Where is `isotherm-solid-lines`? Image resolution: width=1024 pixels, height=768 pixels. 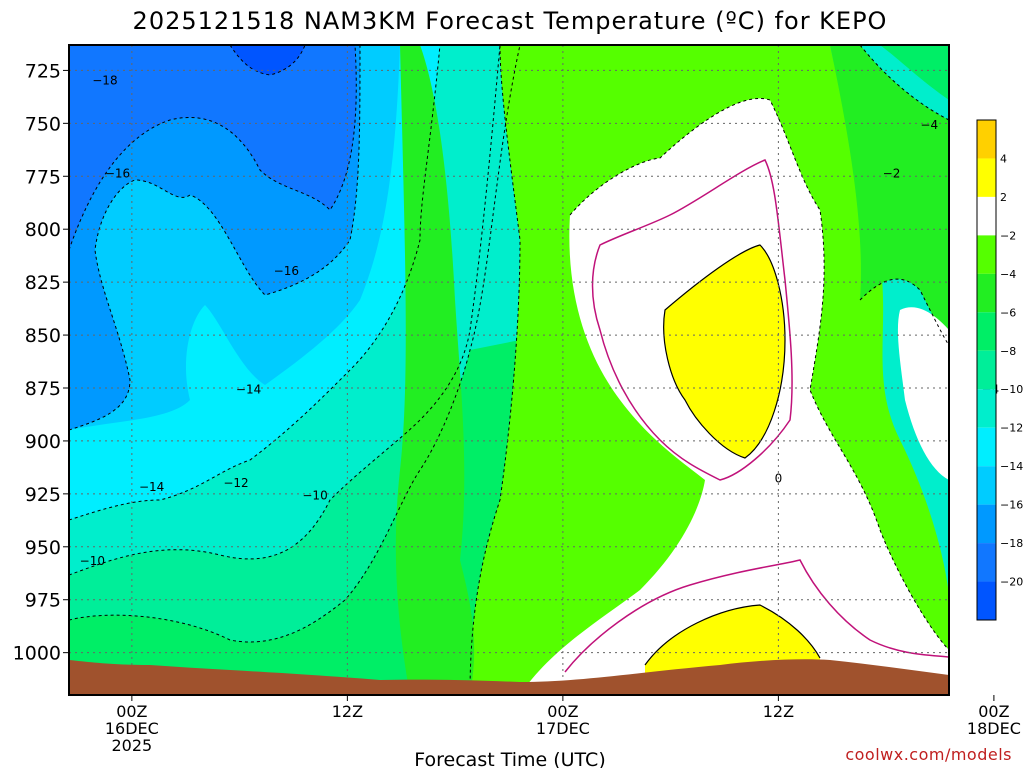
isotherm-solid-lines is located at coordinates (732, 455).